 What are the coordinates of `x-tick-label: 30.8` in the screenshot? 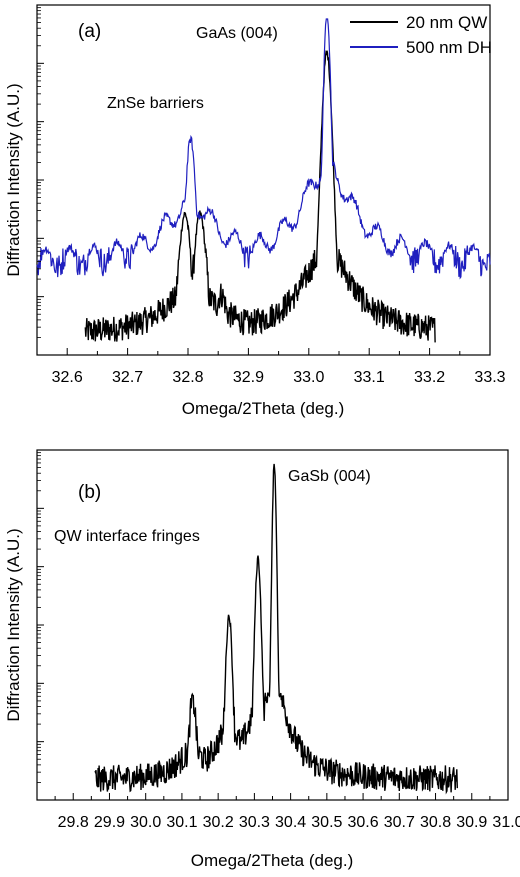 It's located at (435, 822).